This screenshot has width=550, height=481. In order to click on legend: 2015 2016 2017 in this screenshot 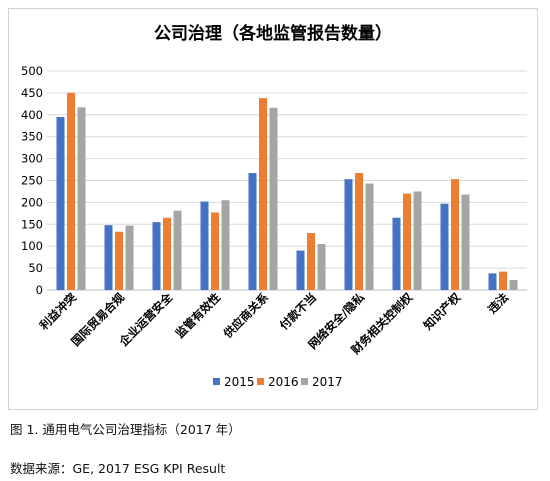, I will do `click(278, 382)`.